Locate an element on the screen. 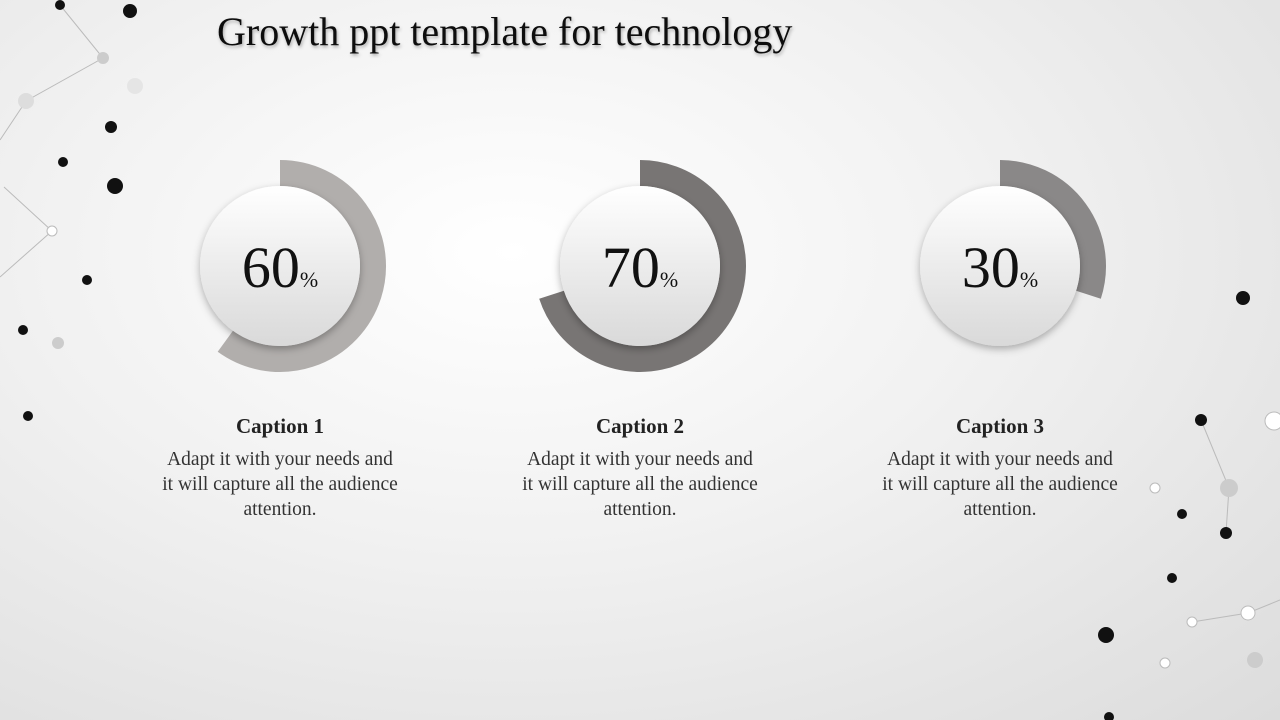  value-label: 70% is located at coordinates (640, 267).